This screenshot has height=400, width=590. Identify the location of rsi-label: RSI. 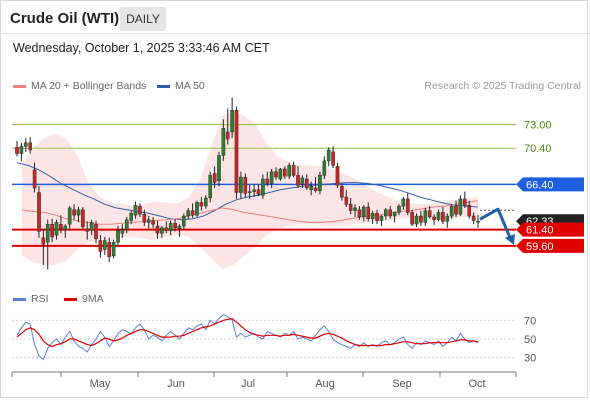
(40, 299).